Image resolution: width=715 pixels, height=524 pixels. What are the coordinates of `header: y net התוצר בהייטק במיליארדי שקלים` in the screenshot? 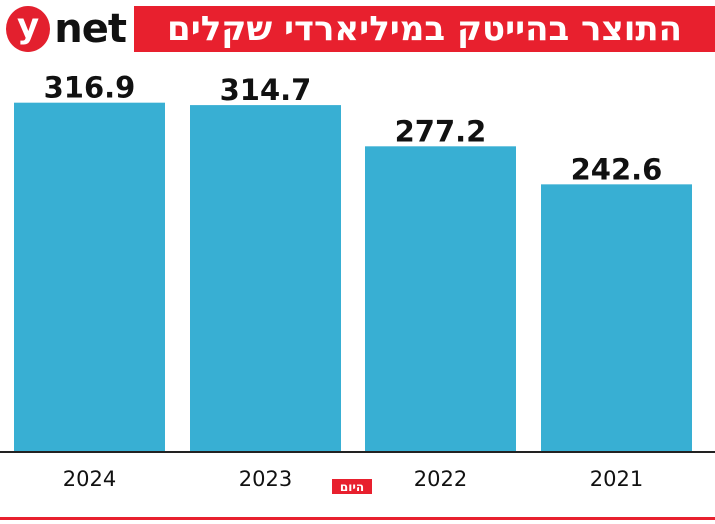 It's located at (357, 29).